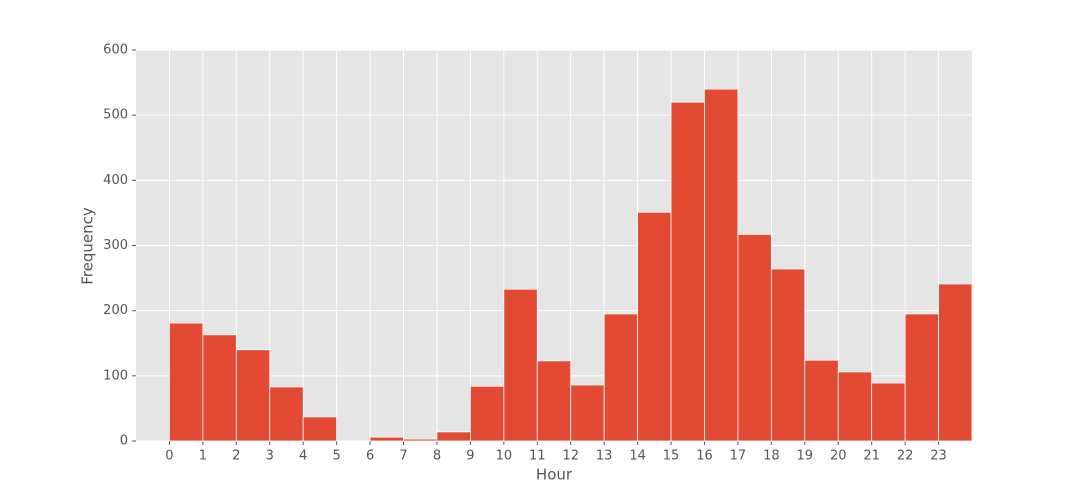  What do you see at coordinates (115, 180) in the screenshot?
I see `y-tick-label: 400` at bounding box center [115, 180].